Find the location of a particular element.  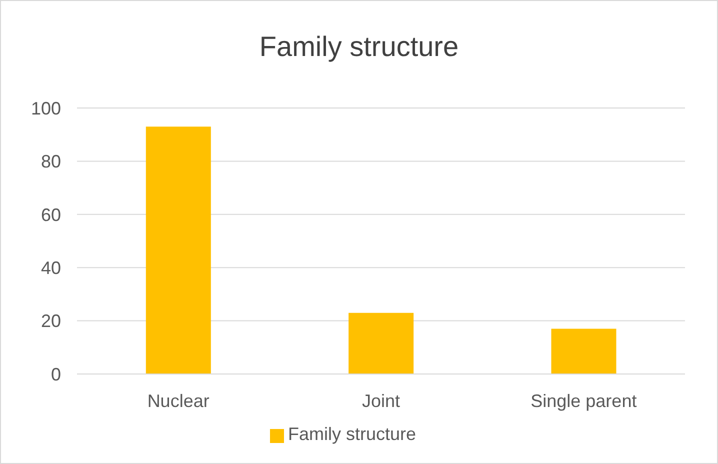

legend-label: Family structure is located at coordinates (352, 434).